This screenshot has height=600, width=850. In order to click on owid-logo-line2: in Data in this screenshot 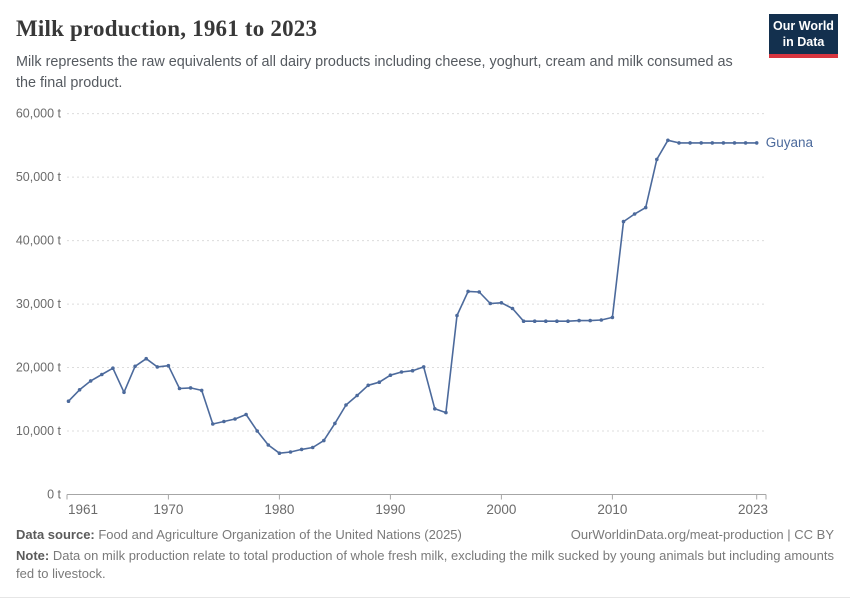, I will do `click(803, 41)`.